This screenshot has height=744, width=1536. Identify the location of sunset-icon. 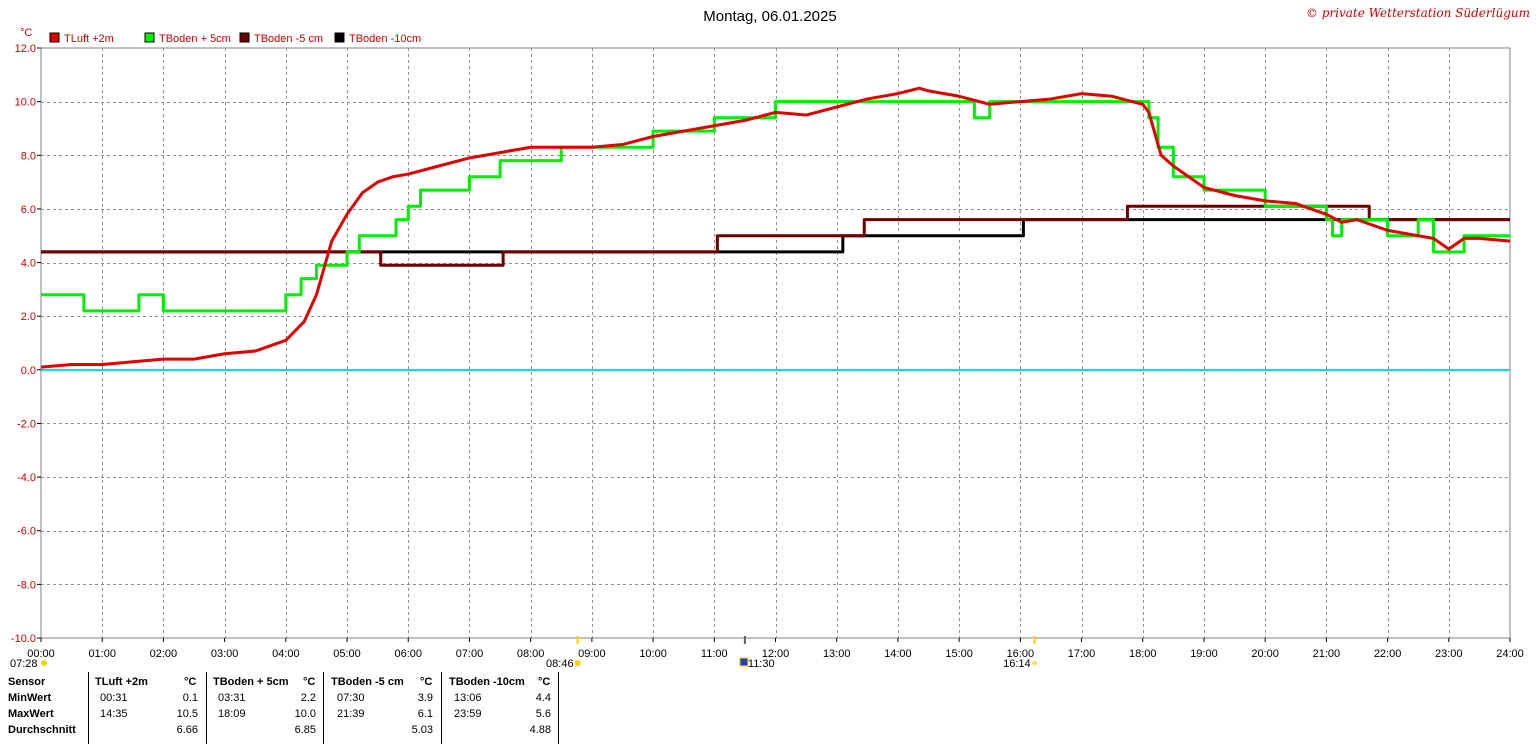
(1035, 663).